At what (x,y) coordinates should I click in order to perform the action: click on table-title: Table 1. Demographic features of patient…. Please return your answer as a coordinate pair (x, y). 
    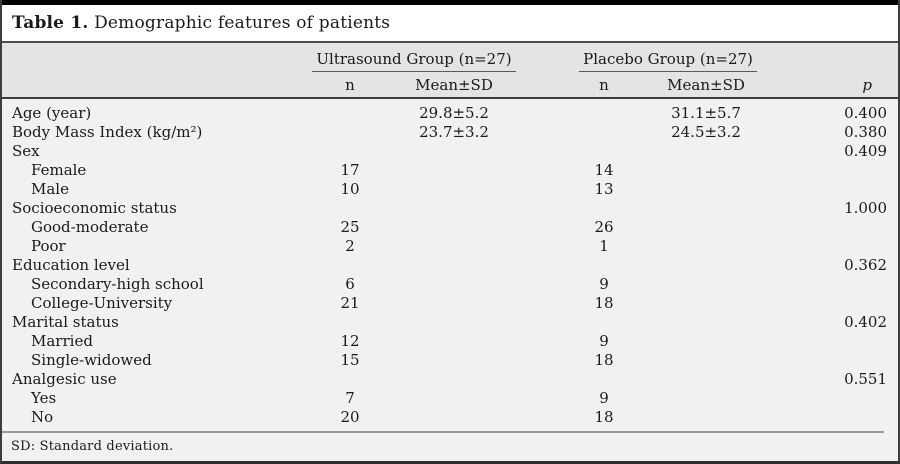
    Looking at the image, I should click on (450, 24).